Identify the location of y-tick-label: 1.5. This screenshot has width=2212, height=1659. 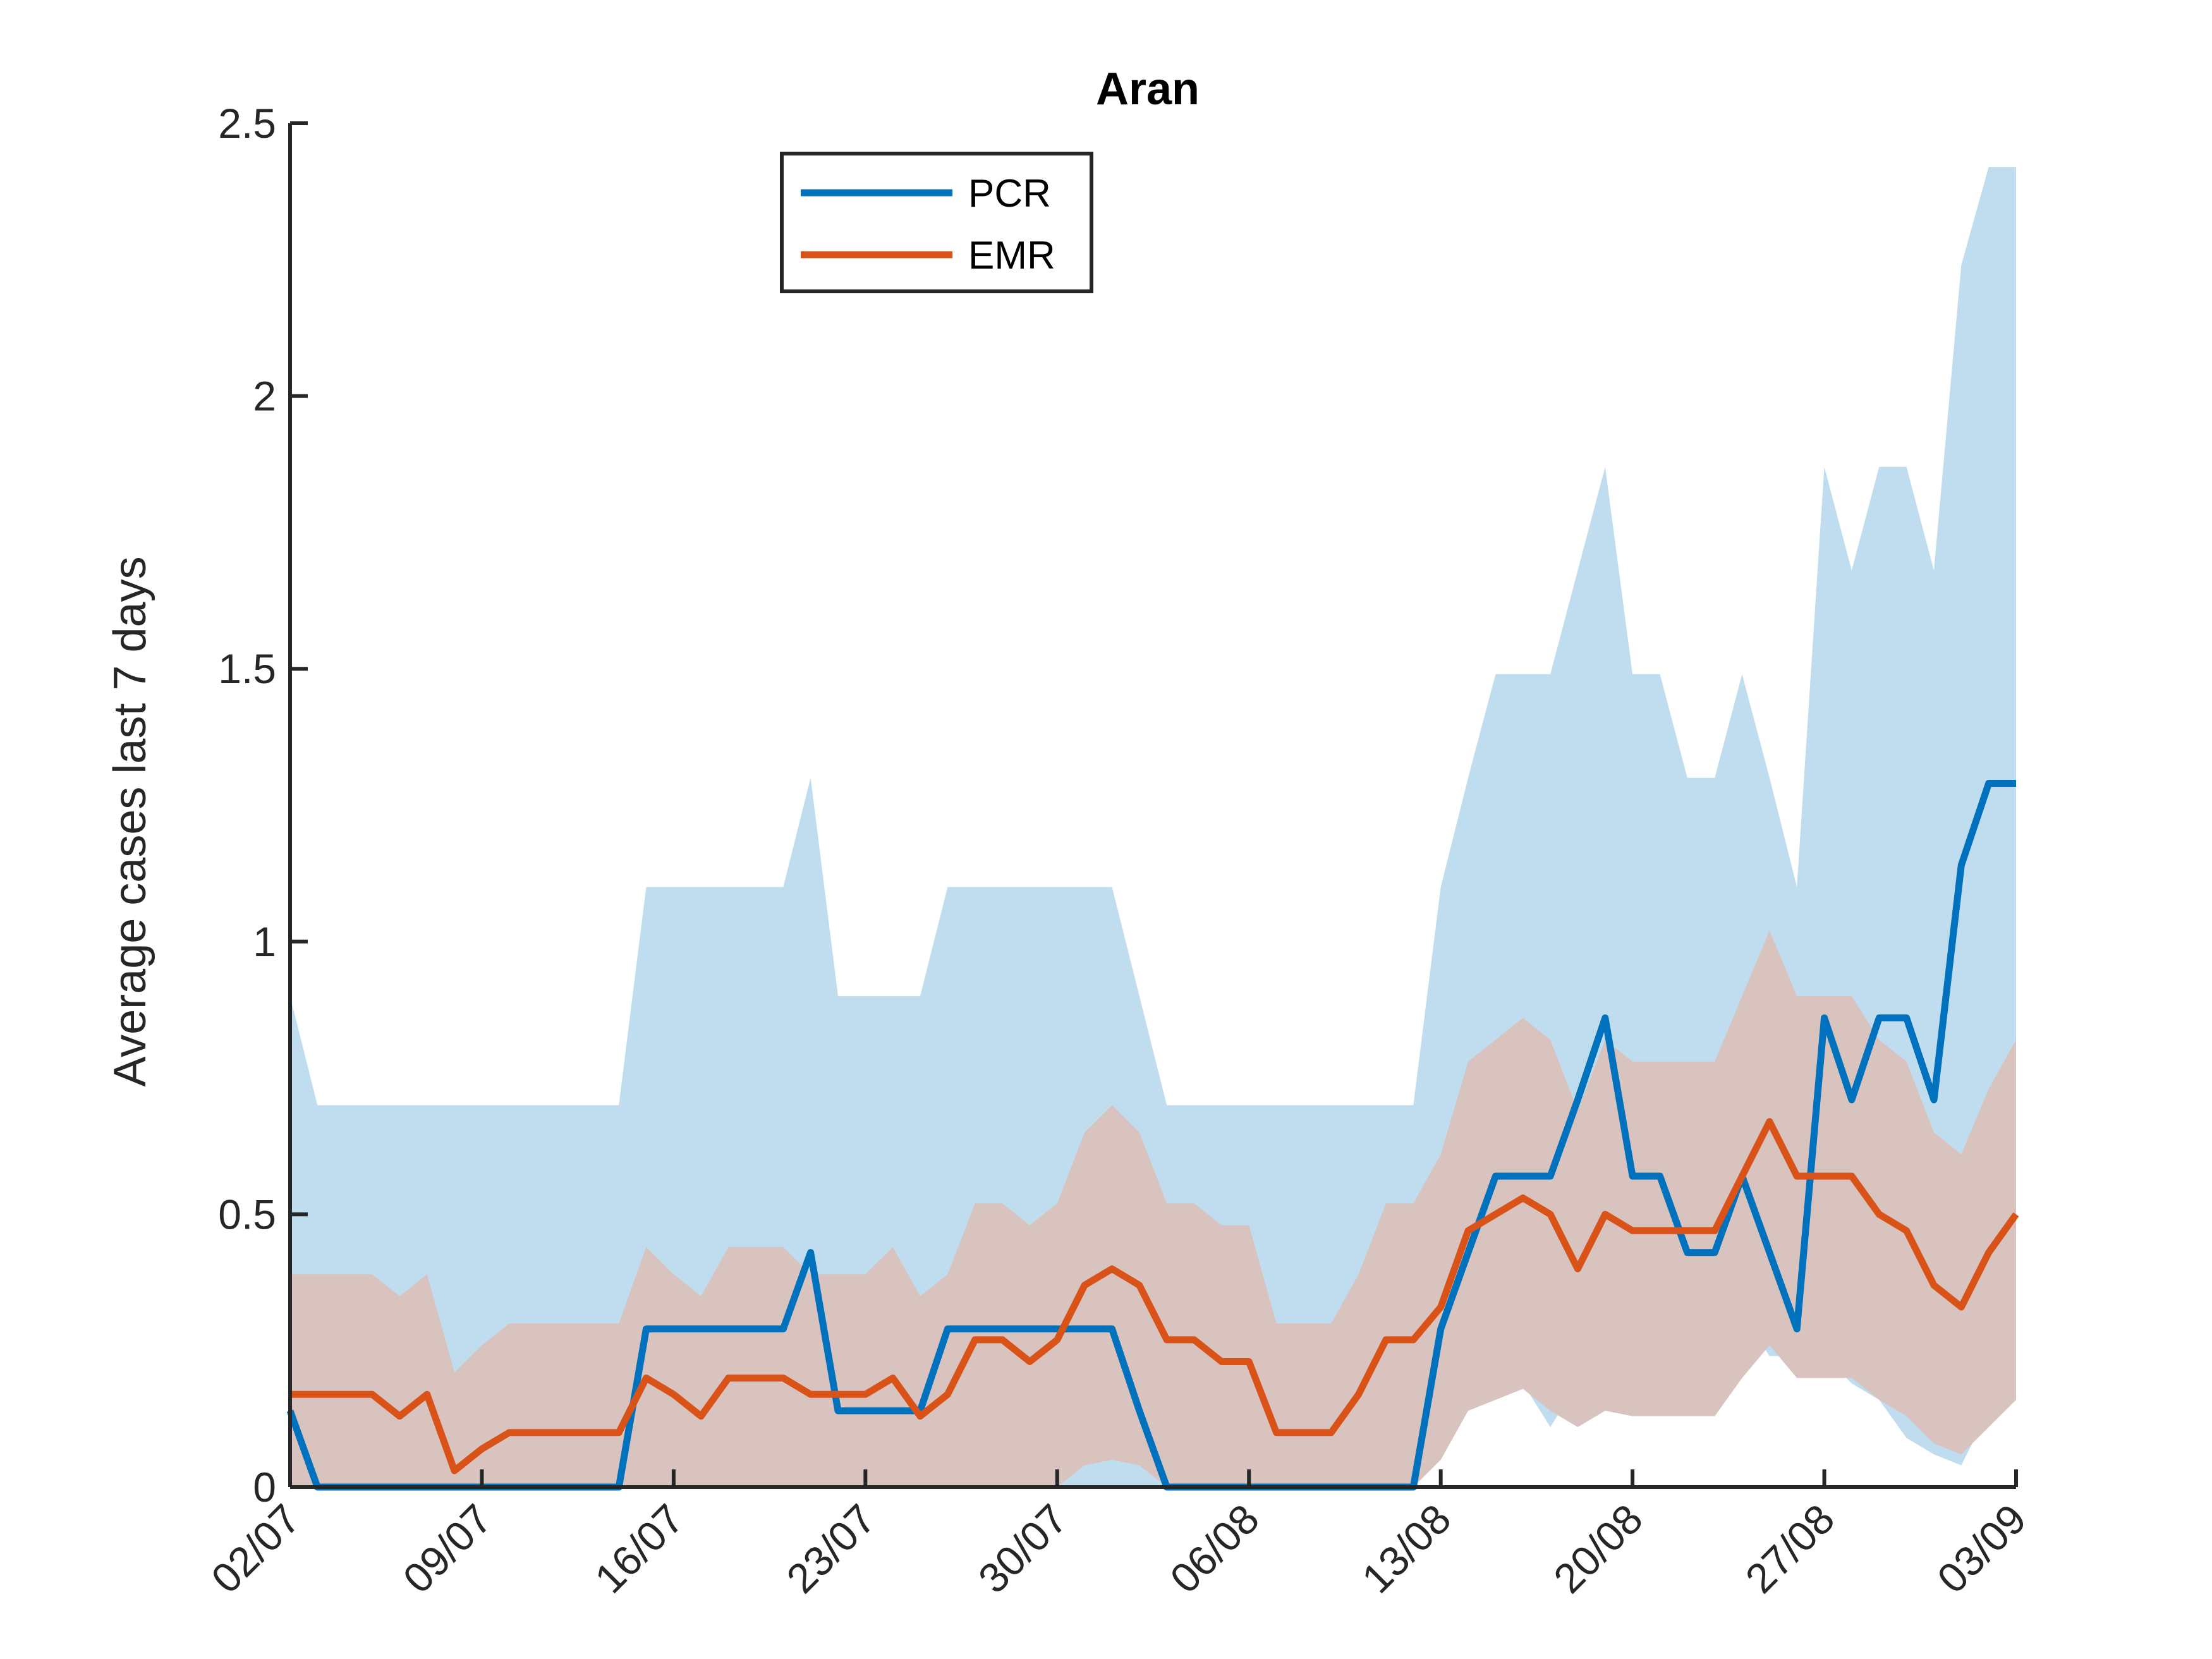
(247, 668).